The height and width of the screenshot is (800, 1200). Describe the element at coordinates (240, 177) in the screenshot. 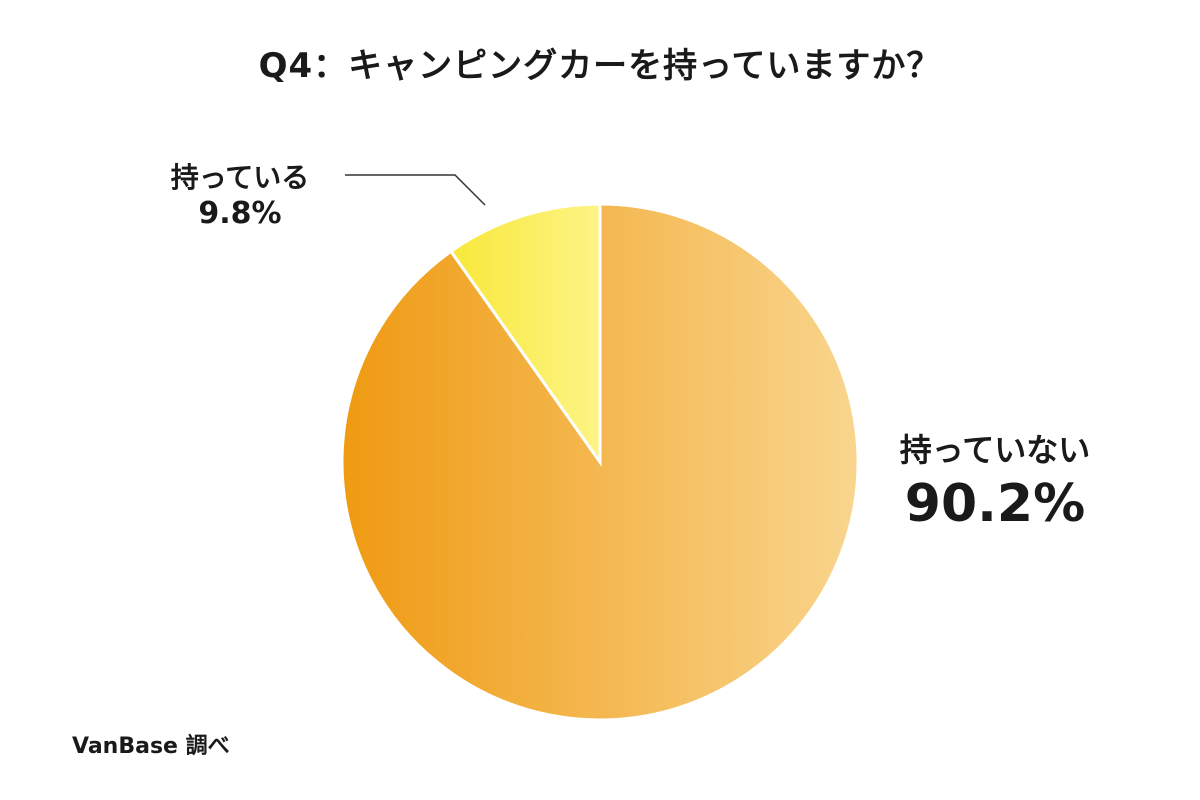

I see `slice-label-owned-name: 持っている` at that location.